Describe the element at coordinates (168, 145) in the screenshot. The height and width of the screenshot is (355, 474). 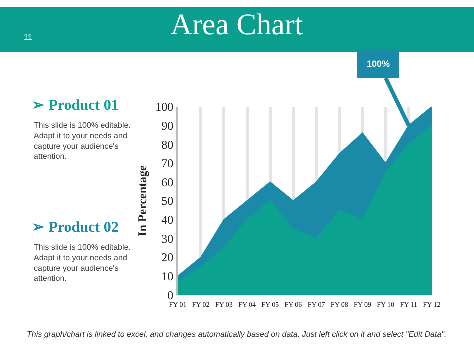
I see `y-tick-label: 80` at that location.